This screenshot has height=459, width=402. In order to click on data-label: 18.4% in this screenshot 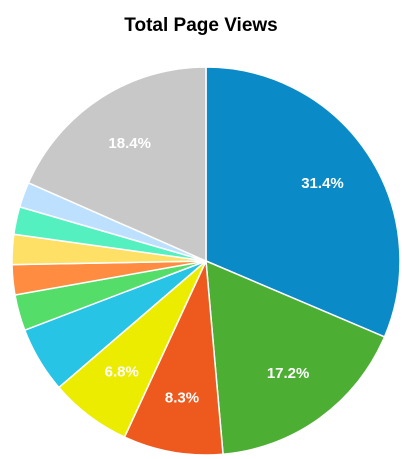, I will do `click(129, 143)`.